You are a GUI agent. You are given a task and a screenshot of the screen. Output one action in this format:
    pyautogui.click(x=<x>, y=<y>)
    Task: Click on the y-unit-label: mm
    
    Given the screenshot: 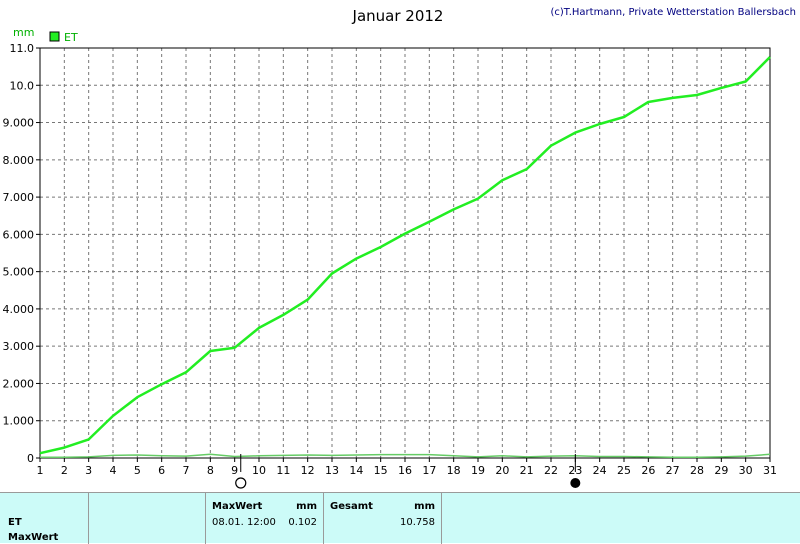 What is the action you would take?
    pyautogui.click(x=23, y=32)
    